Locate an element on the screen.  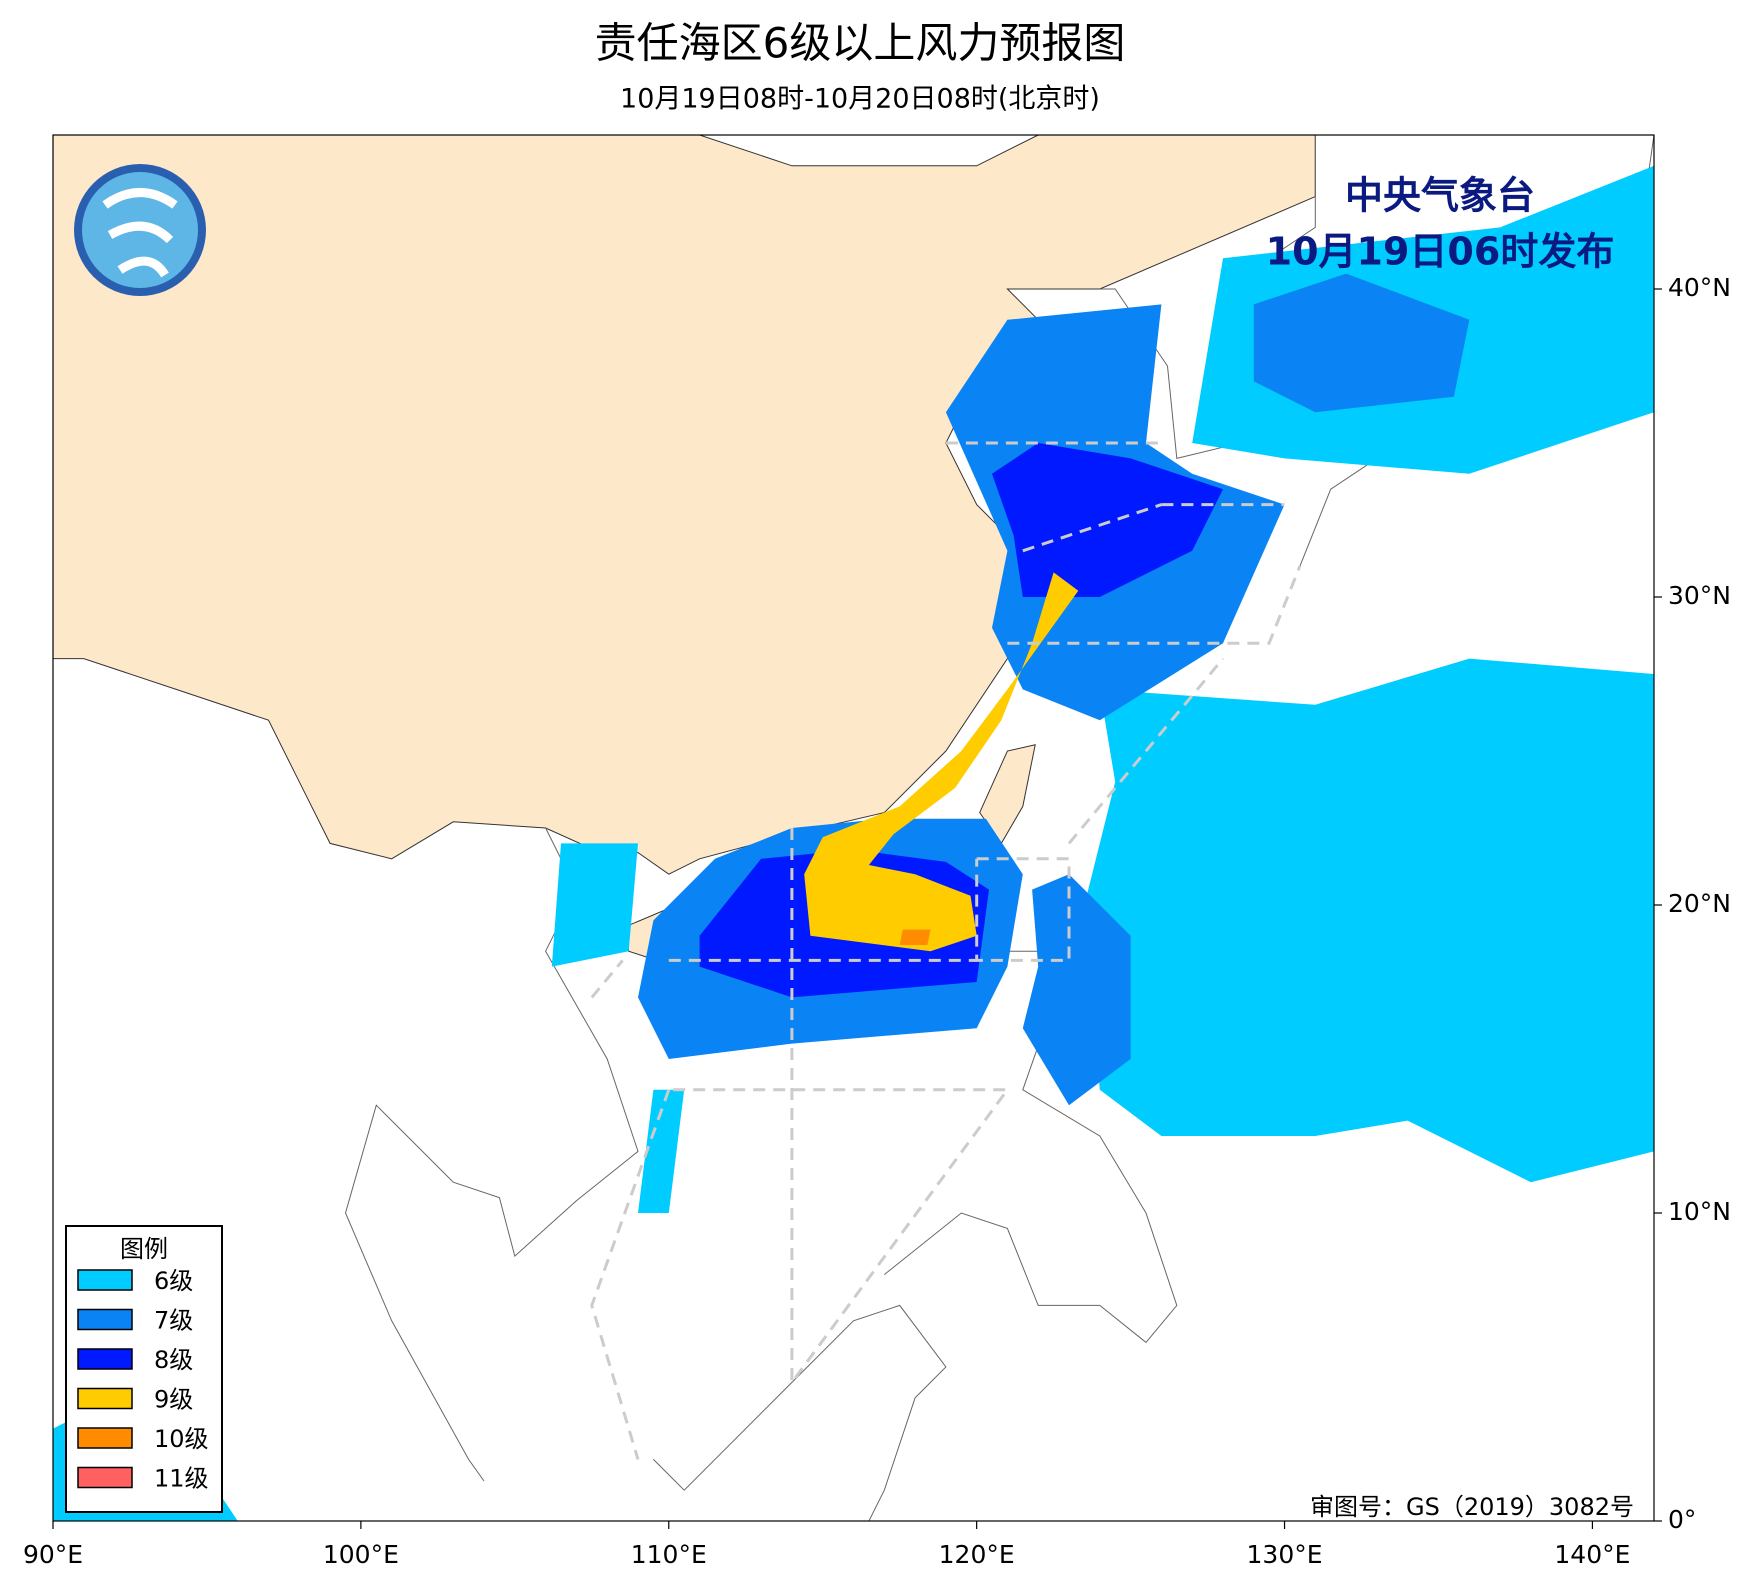
review-number: 审图号：GS（2019）3082号 is located at coordinates (1472, 1507).